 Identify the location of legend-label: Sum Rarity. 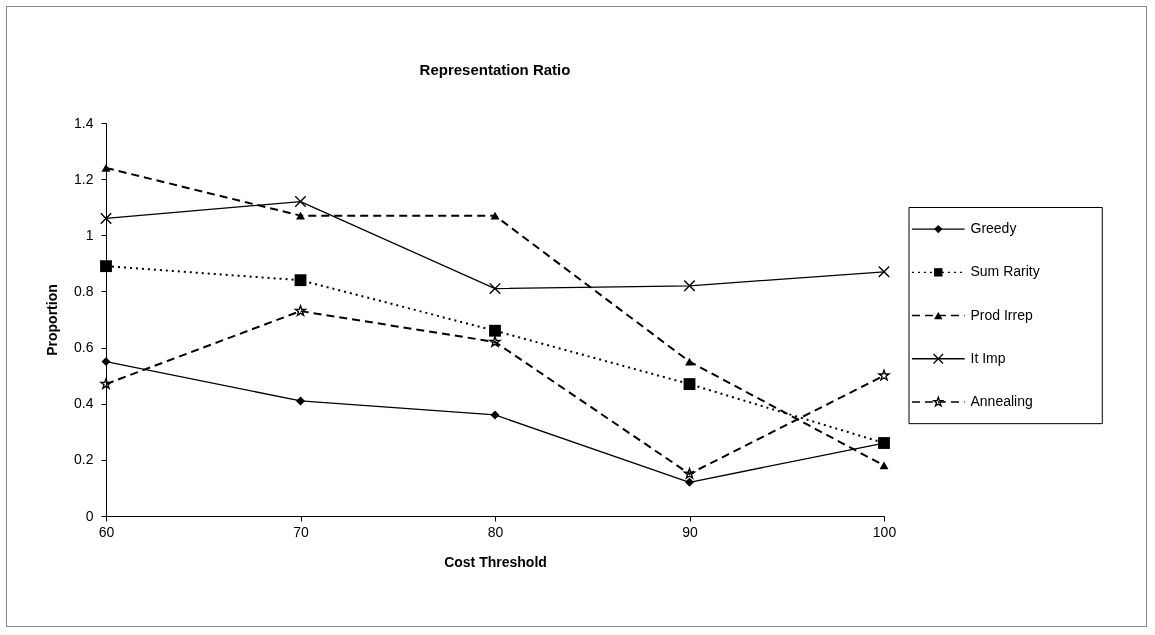
(1005, 271).